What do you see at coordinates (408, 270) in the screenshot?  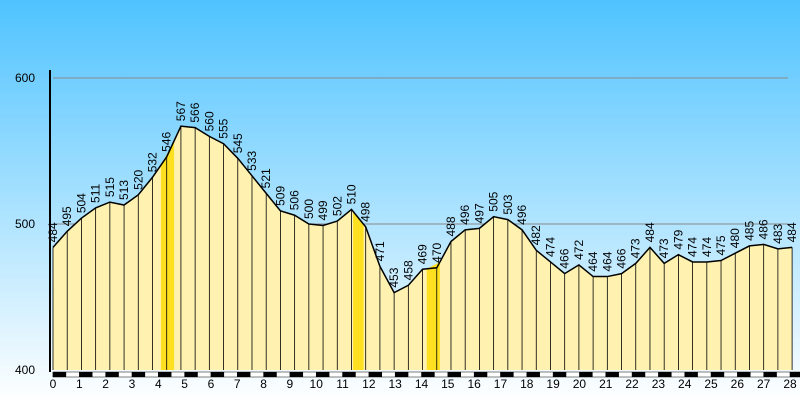 I see `data-label: 458` at bounding box center [408, 270].